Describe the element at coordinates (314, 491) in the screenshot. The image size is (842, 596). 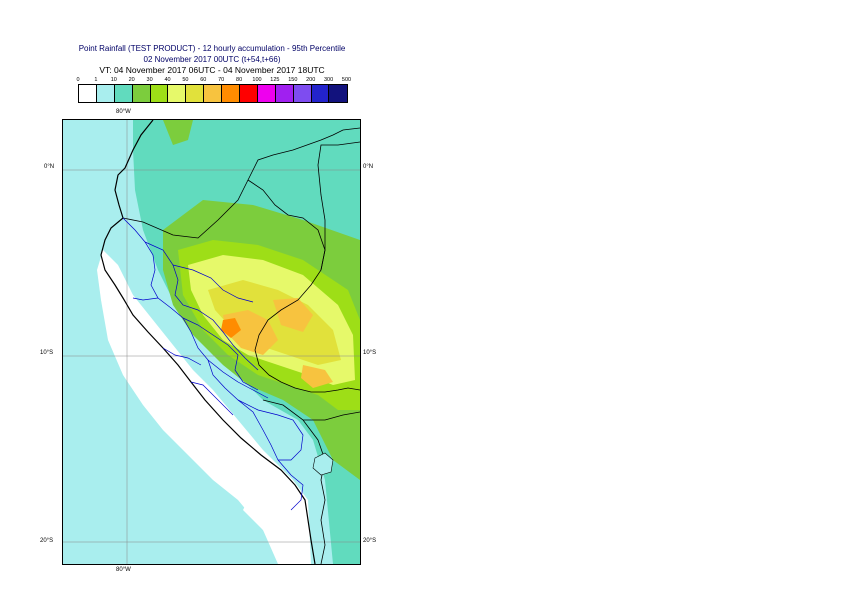
I see `border-bolivia` at that location.